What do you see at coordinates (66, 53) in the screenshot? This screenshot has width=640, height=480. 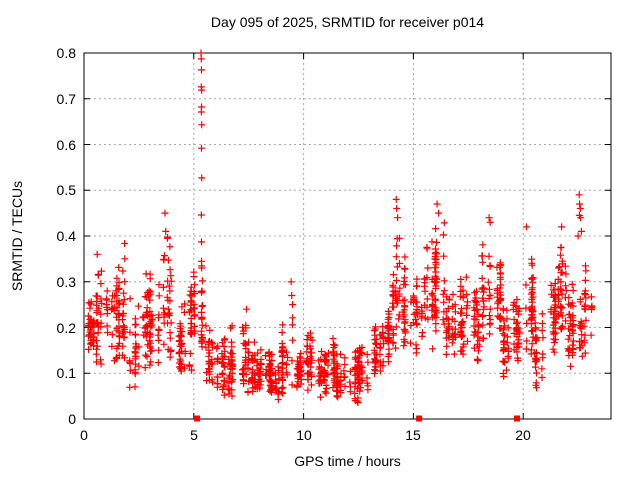 I see `y-tick-label: 0.8` at bounding box center [66, 53].